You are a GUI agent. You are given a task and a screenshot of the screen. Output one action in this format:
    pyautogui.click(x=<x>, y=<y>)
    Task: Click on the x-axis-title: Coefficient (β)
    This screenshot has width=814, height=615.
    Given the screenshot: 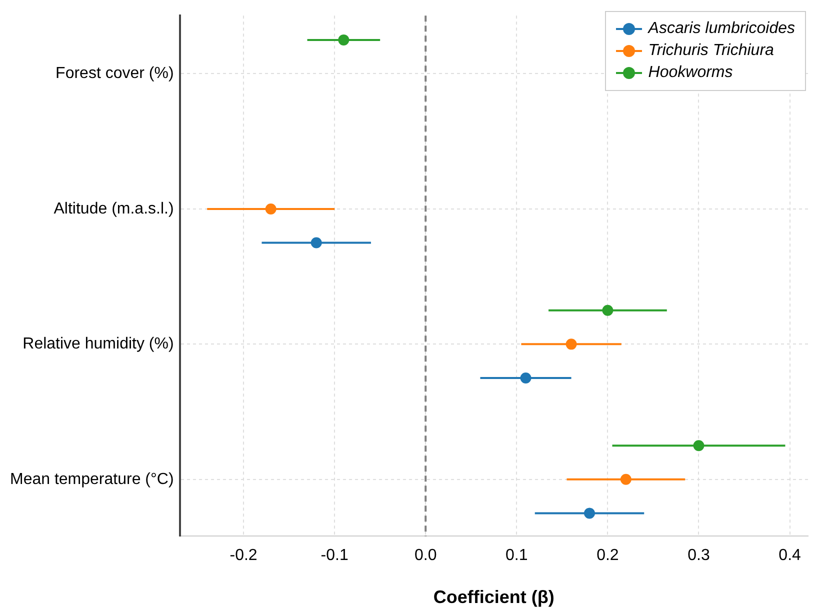 What is the action you would take?
    pyautogui.click(x=493, y=597)
    